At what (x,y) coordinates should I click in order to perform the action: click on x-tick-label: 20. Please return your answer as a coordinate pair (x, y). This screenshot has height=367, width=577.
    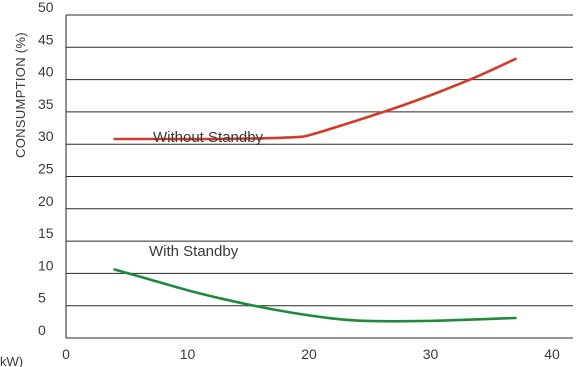
    Looking at the image, I should click on (309, 354).